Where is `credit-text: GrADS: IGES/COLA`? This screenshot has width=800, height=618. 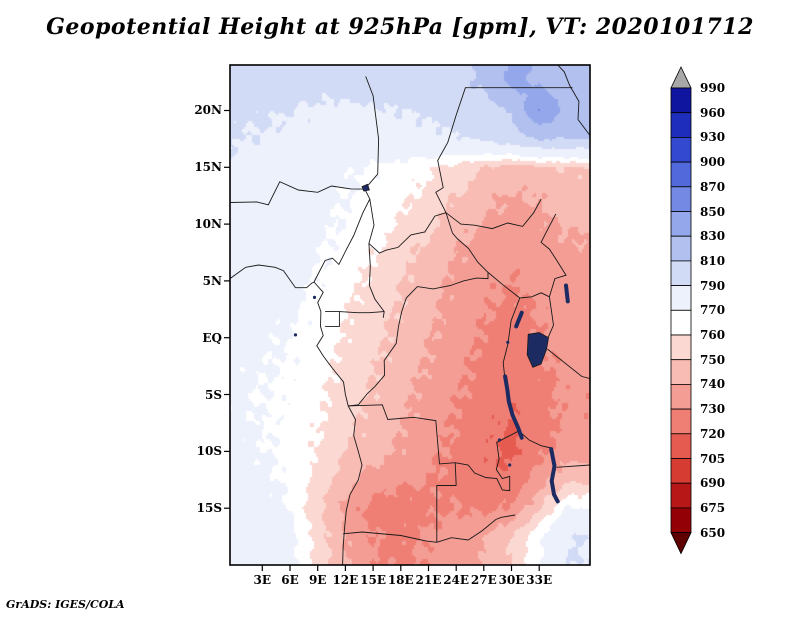 credit-text: GrADS: IGES/COLA is located at coordinates (65, 604).